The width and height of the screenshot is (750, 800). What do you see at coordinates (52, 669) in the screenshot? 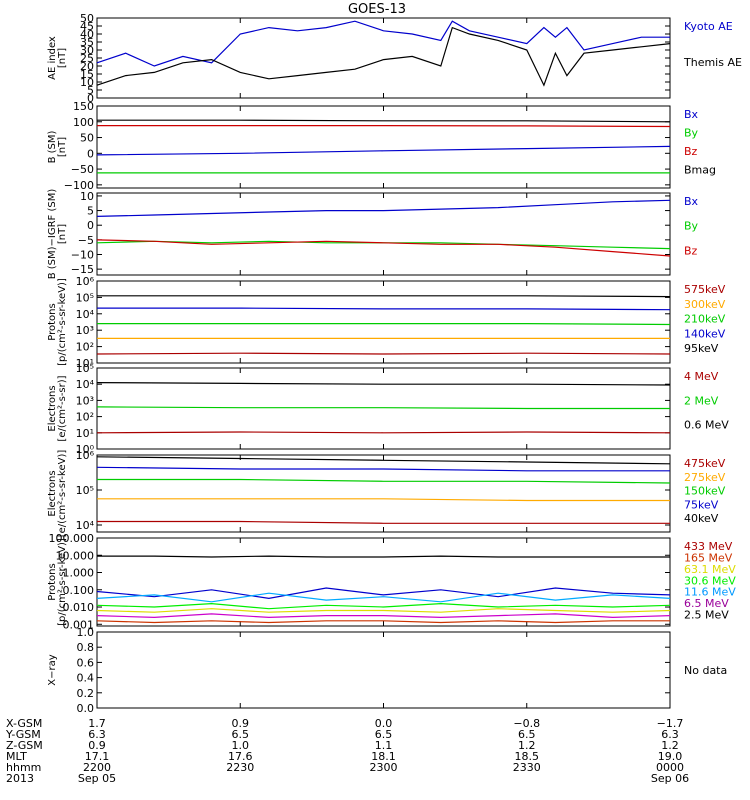
I see `y-axis-label: X−ray` at bounding box center [52, 669].